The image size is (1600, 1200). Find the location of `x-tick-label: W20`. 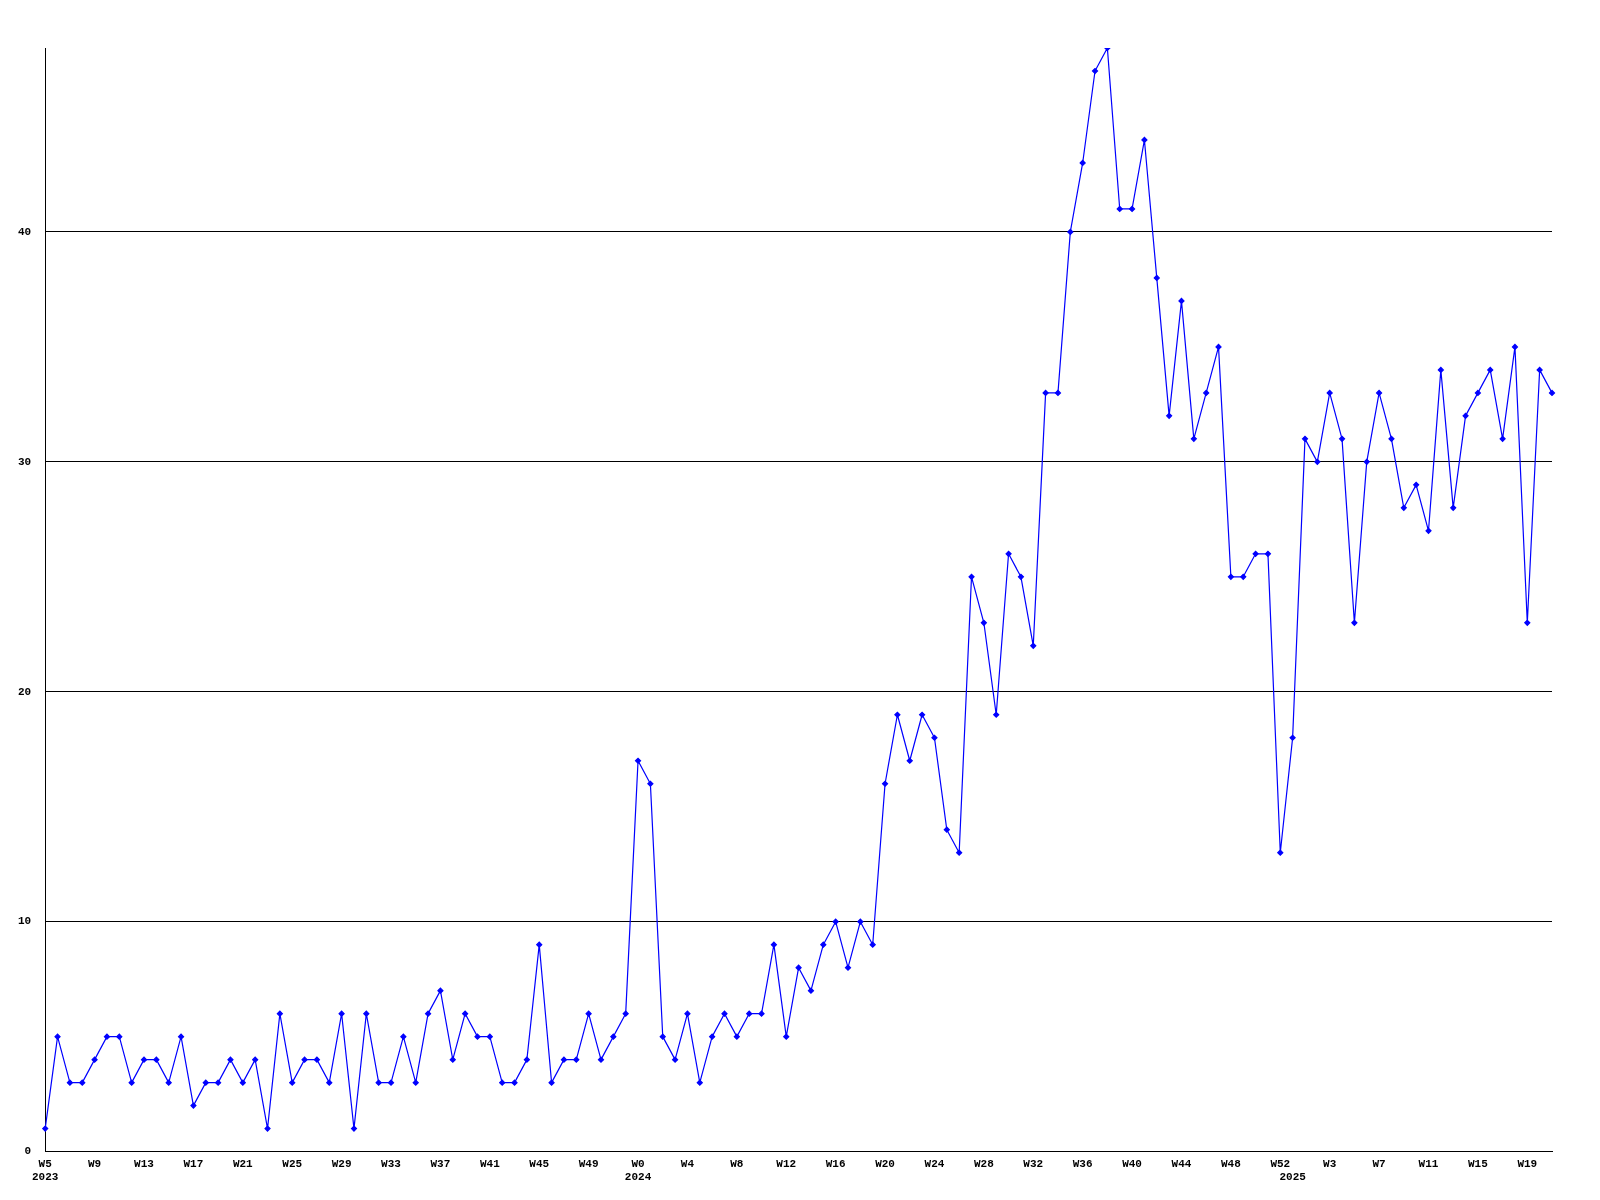

x-tick-label: W20 is located at coordinates (885, 1163).